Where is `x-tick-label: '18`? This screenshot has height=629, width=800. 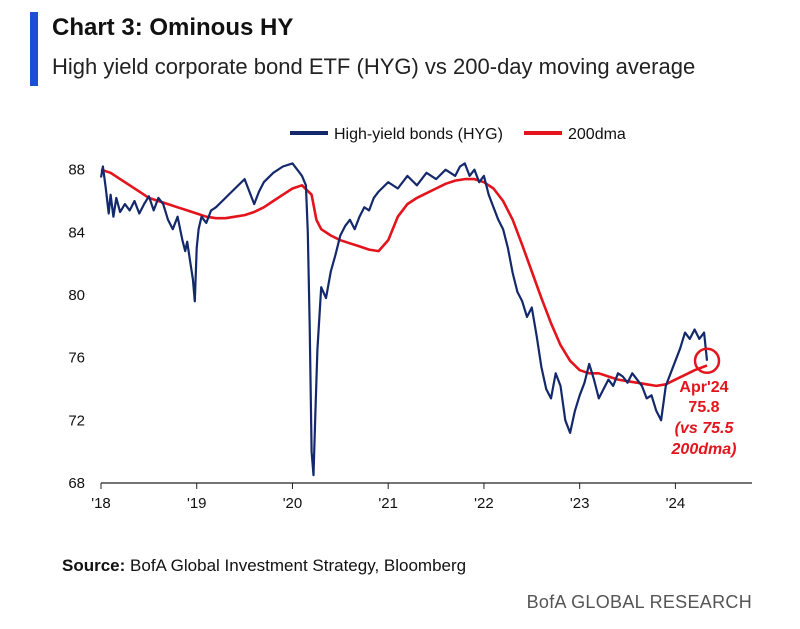
x-tick-label: '18 is located at coordinates (101, 503).